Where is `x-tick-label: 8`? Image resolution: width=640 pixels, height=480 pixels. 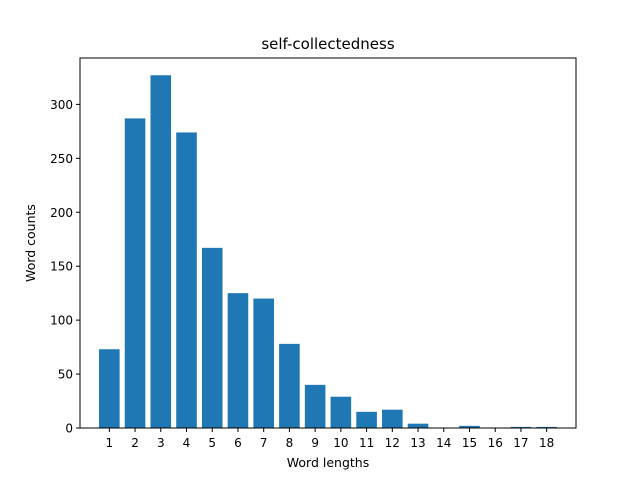 x-tick-label: 8 is located at coordinates (290, 443).